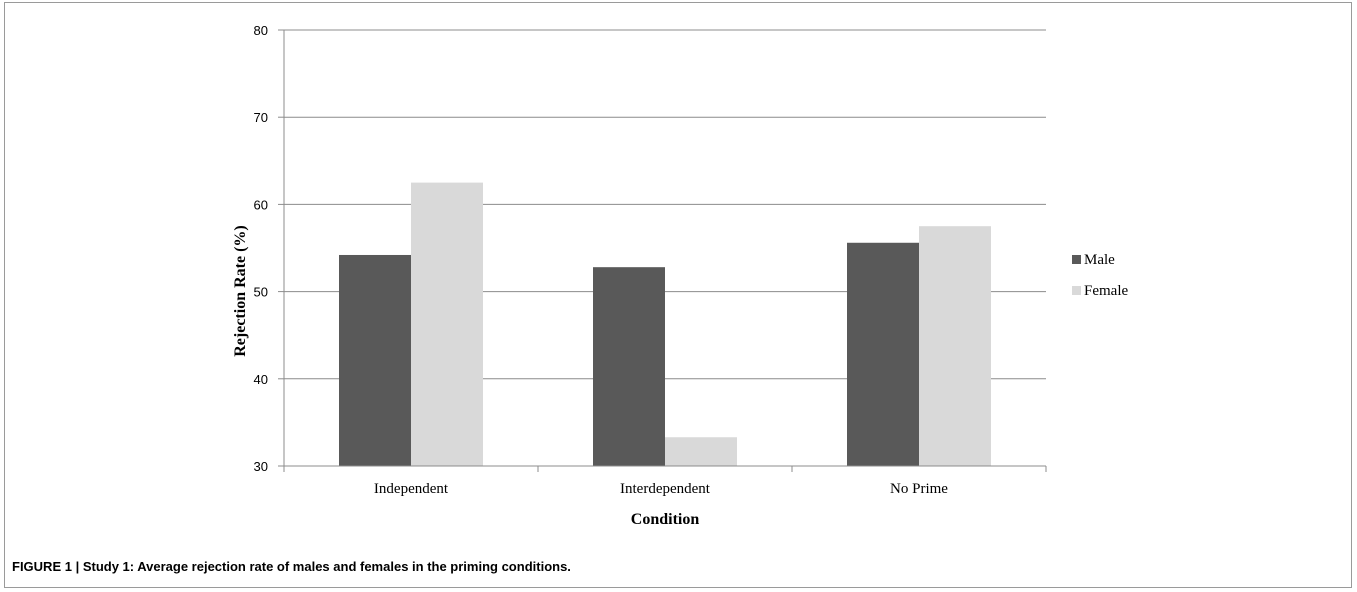 The image size is (1357, 592). I want to click on legend-label-female: Female, so click(1106, 291).